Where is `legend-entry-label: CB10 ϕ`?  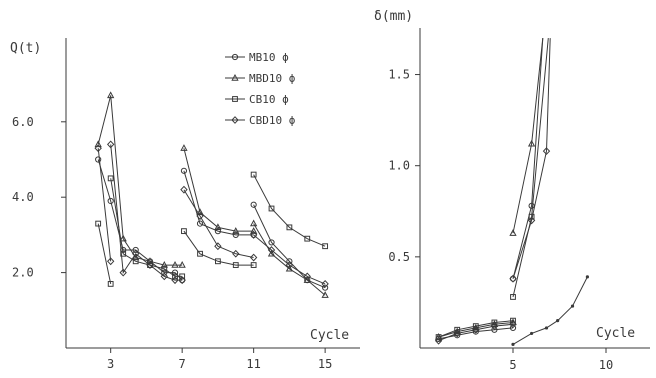 legend-entry-label: CB10 ϕ is located at coordinates (269, 99).